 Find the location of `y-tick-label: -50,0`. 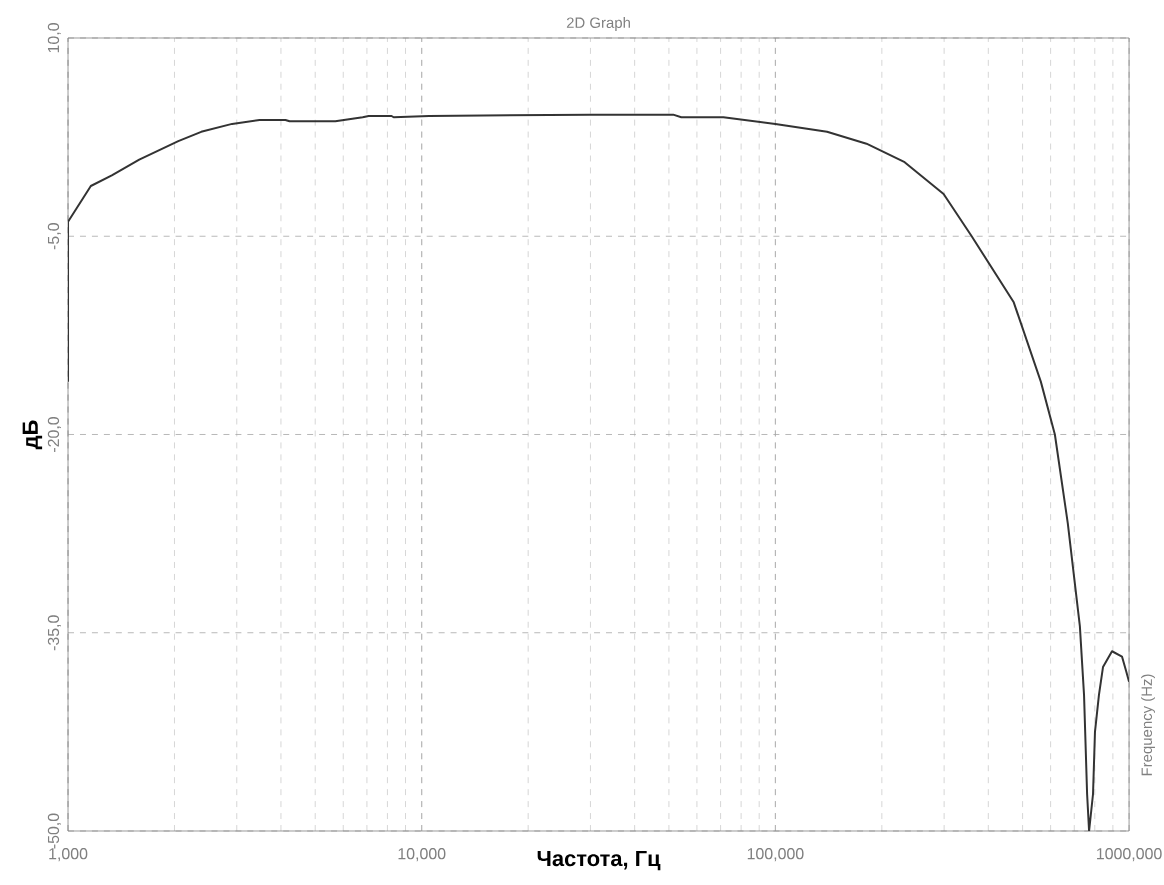

y-tick-label: -50,0 is located at coordinates (54, 831).